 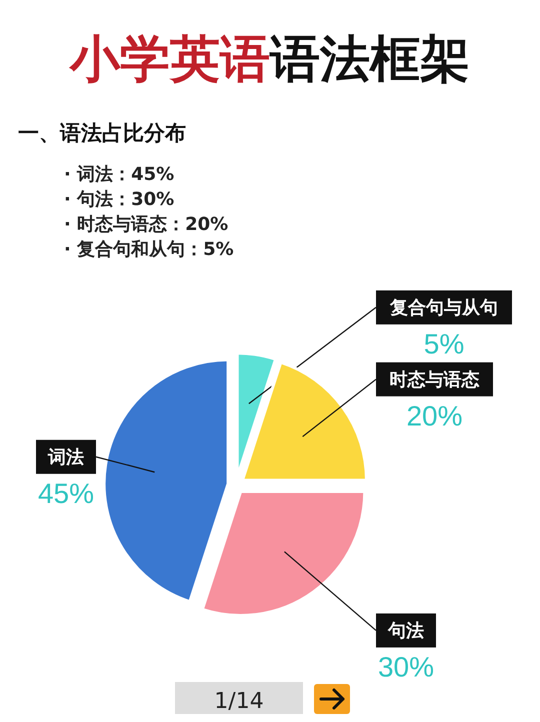 What do you see at coordinates (119, 199) in the screenshot?
I see `text: · 句法：30%` at bounding box center [119, 199].